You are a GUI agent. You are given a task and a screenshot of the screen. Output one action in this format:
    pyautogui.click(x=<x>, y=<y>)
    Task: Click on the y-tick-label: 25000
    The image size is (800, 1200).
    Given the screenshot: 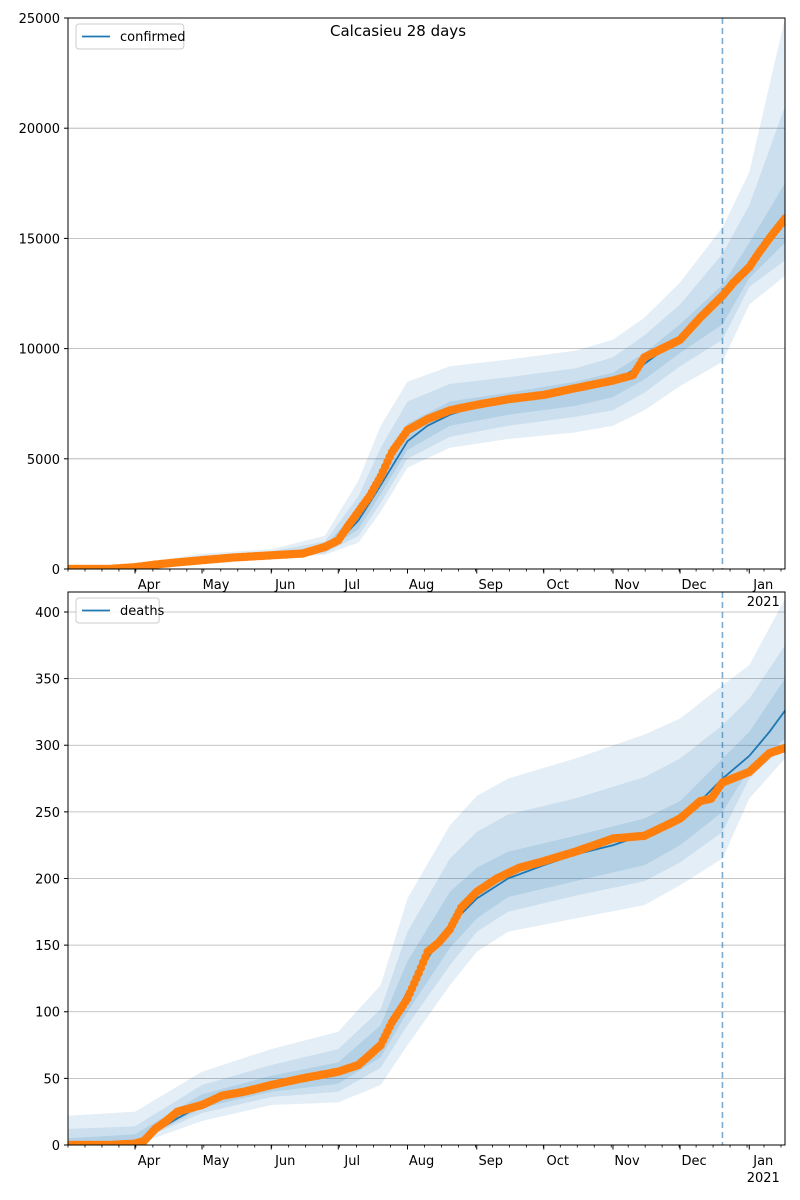 What is the action you would take?
    pyautogui.click(x=39, y=19)
    